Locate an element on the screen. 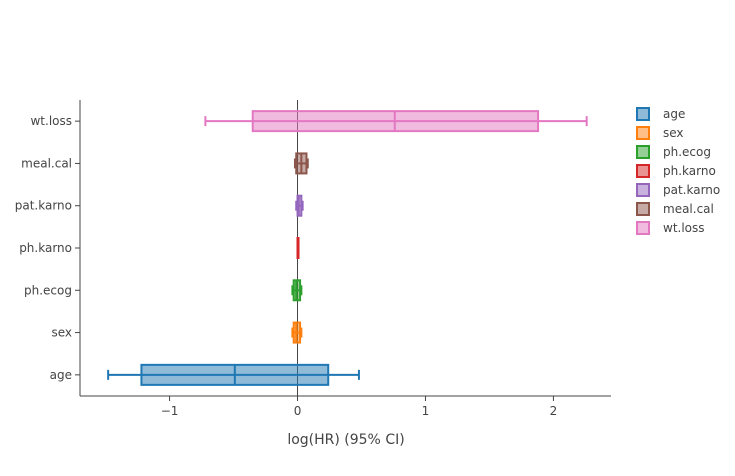  legend-item-meal-cal: meal.cal is located at coordinates (675, 209).